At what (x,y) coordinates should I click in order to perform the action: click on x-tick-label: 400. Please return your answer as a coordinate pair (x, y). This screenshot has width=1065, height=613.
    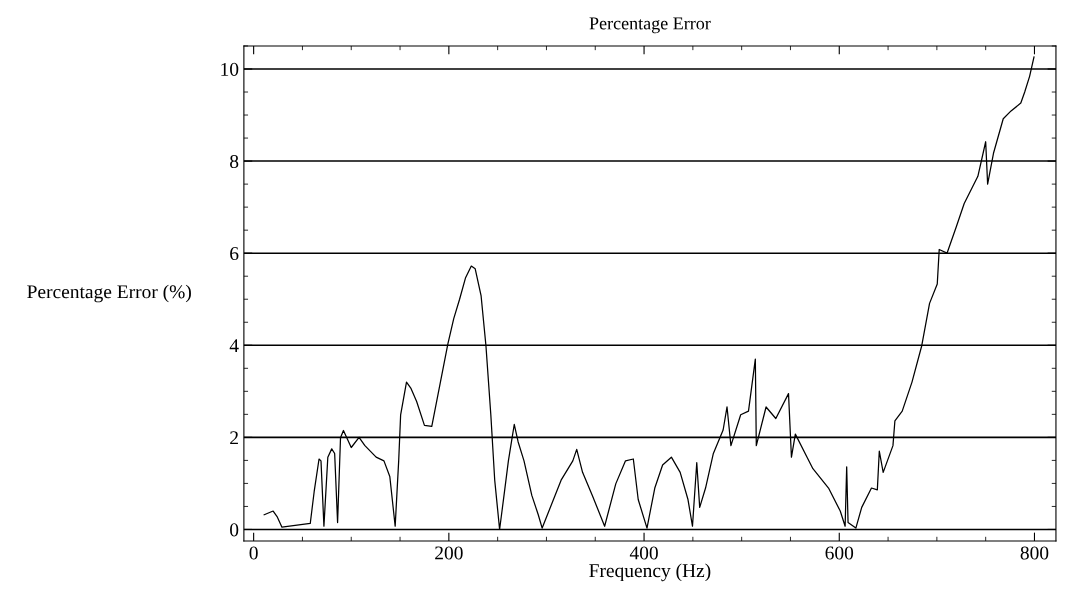
    Looking at the image, I should click on (643, 553).